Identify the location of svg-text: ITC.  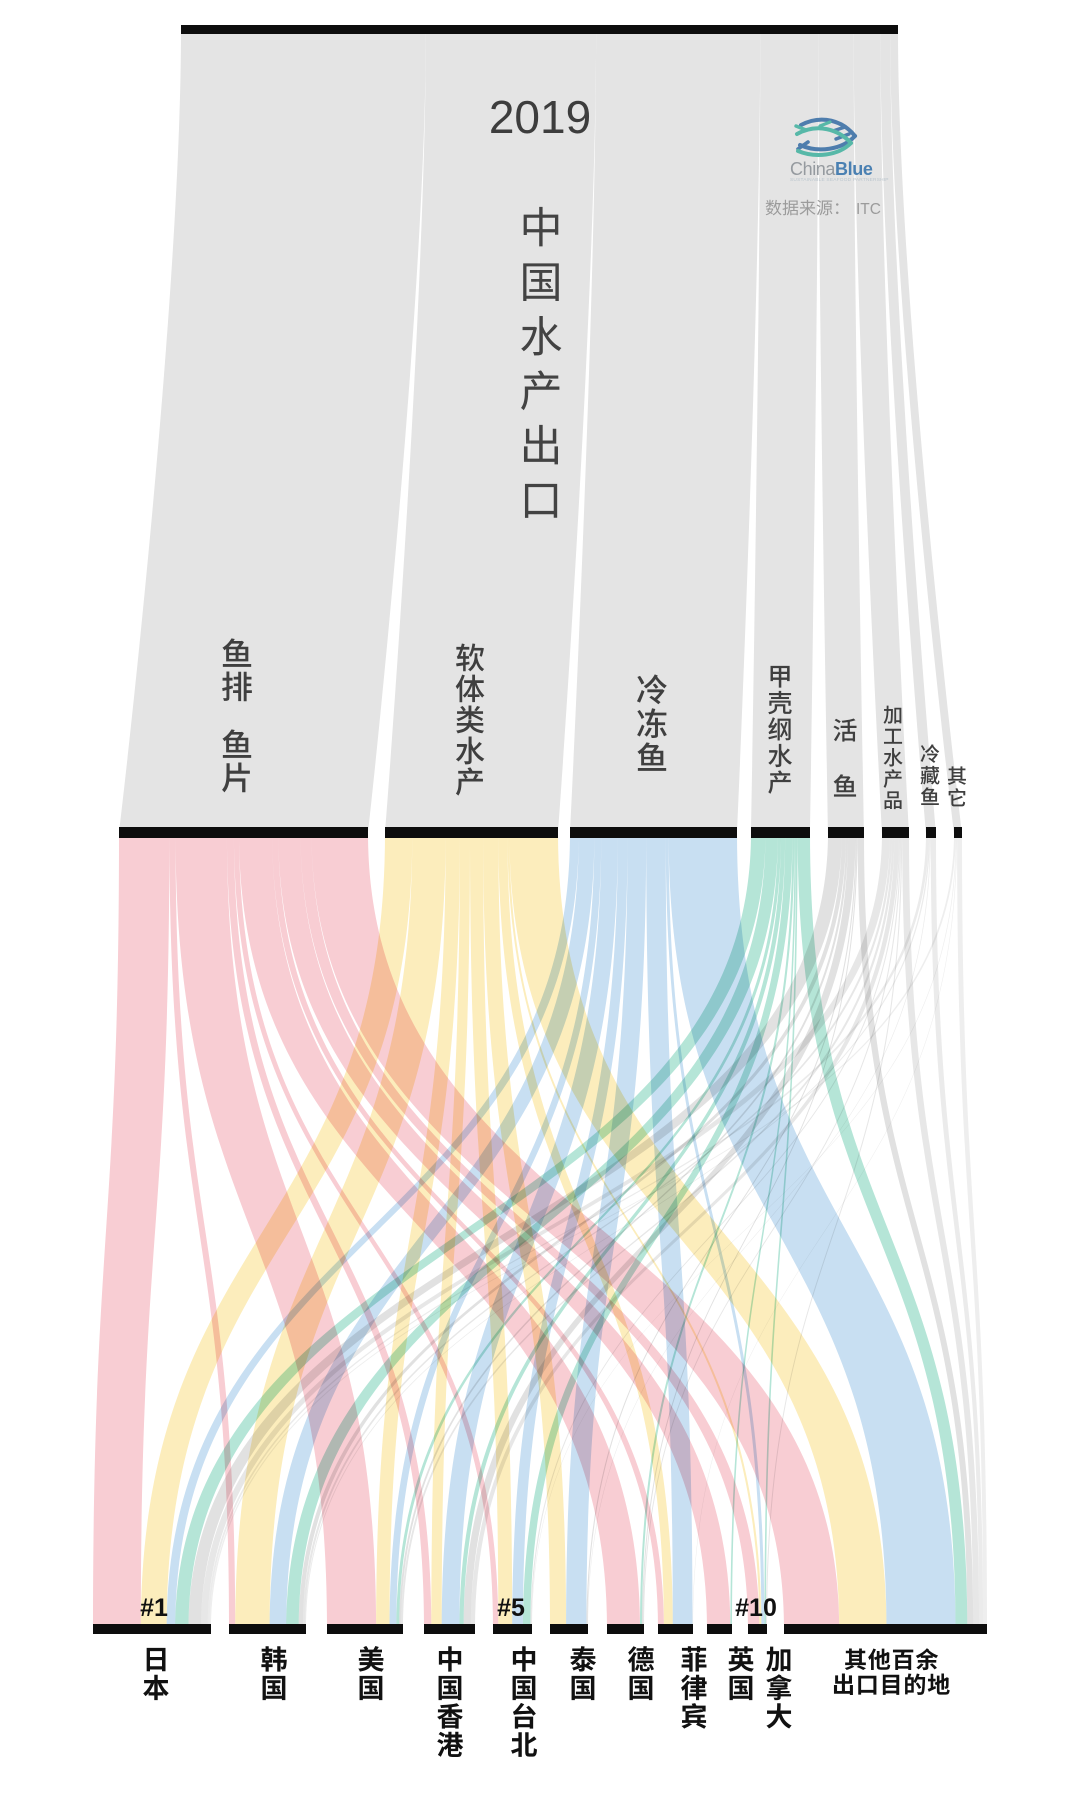
(868, 209).